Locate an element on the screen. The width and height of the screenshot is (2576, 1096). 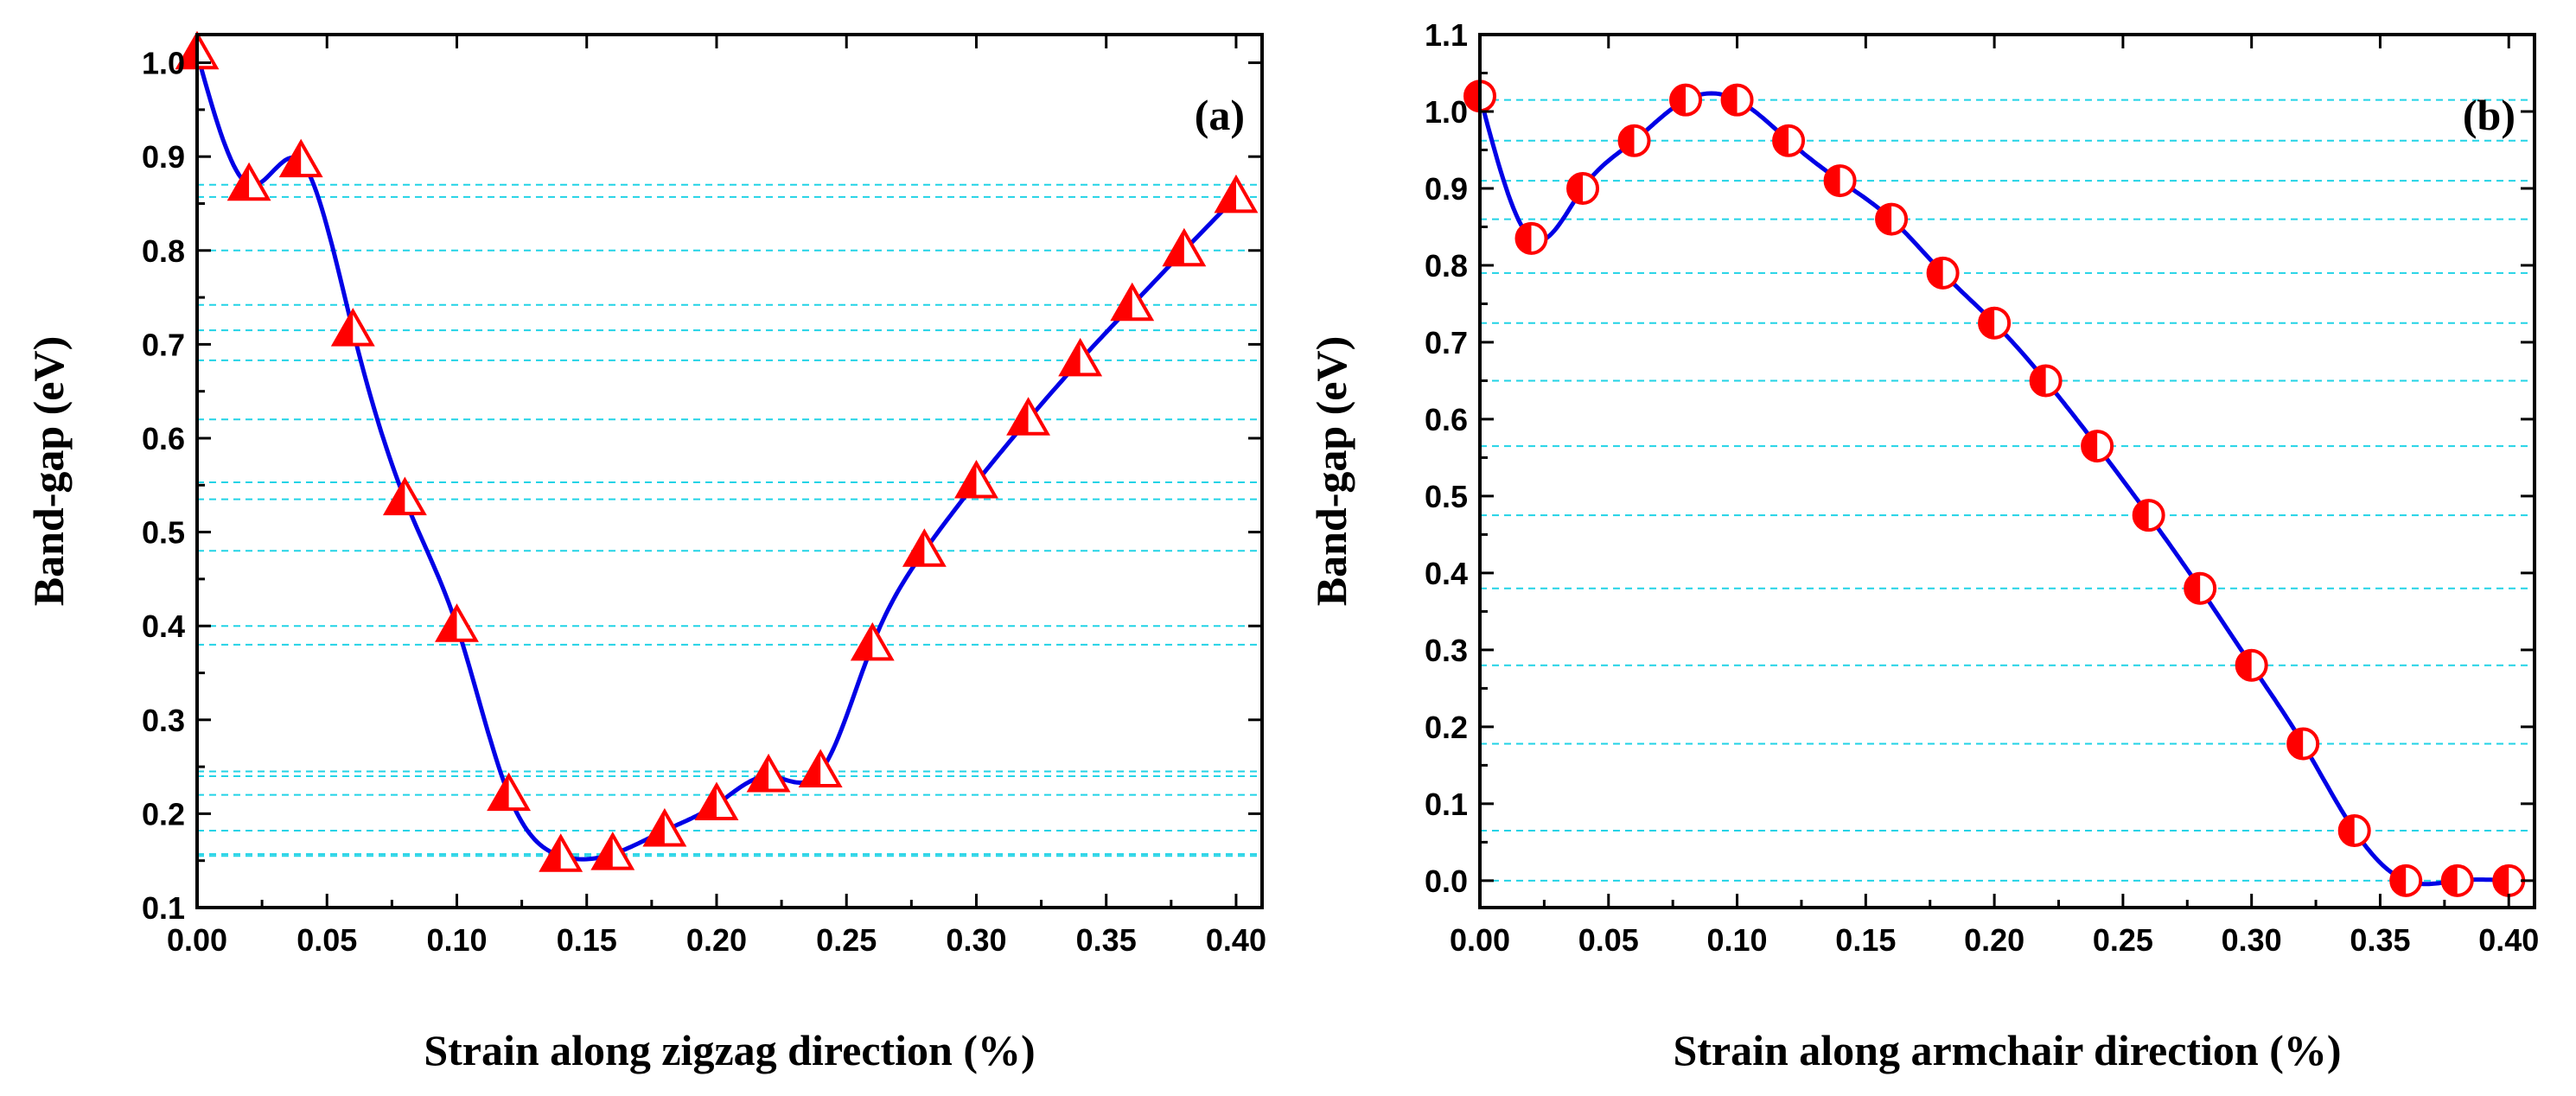
panel-b-x-tick-labels: 0.00 0.05 0.10 0.15 0.20 0.25 0.30 0.35 0.40 is located at coordinates (1994, 940).